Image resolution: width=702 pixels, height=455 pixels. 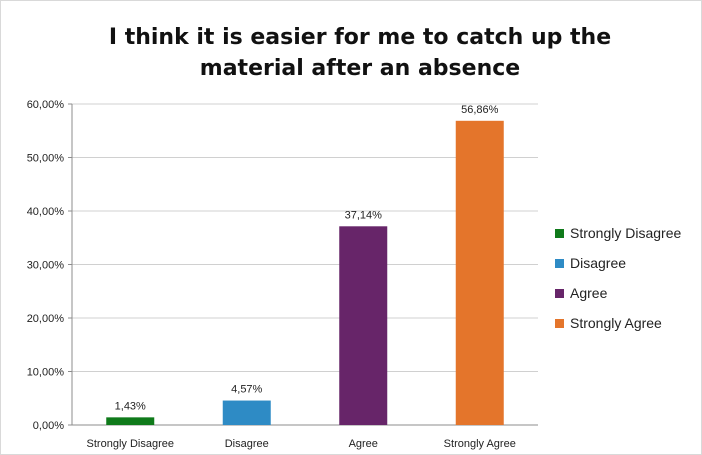 I want to click on legend-swatch-strongly-disagree, so click(x=559, y=233).